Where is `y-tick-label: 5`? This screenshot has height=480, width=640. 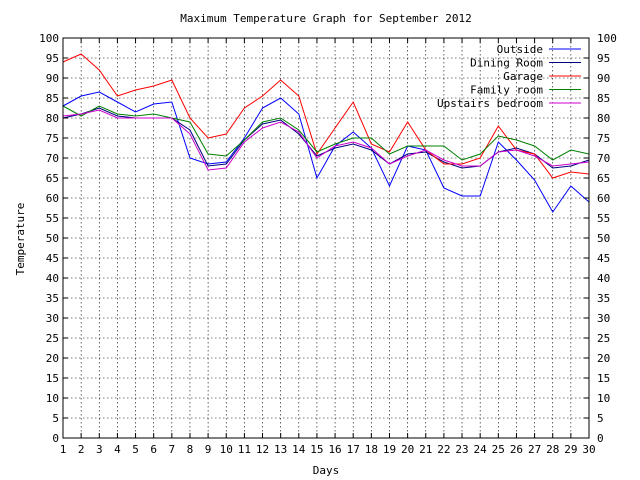
y-tick-label: 5 is located at coordinates (55, 418).